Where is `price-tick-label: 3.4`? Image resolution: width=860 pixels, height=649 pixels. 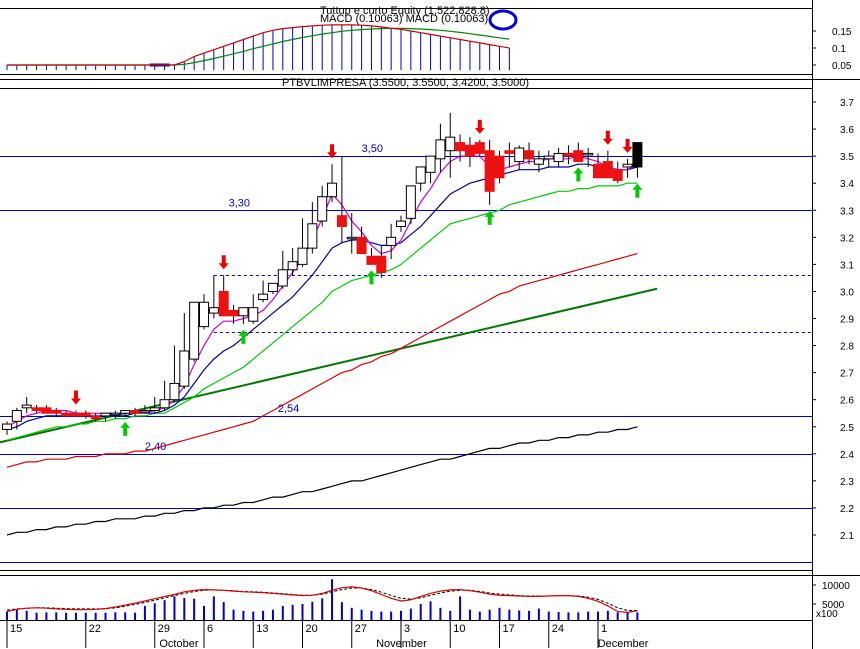 price-tick-label: 3.4 is located at coordinates (847, 184).